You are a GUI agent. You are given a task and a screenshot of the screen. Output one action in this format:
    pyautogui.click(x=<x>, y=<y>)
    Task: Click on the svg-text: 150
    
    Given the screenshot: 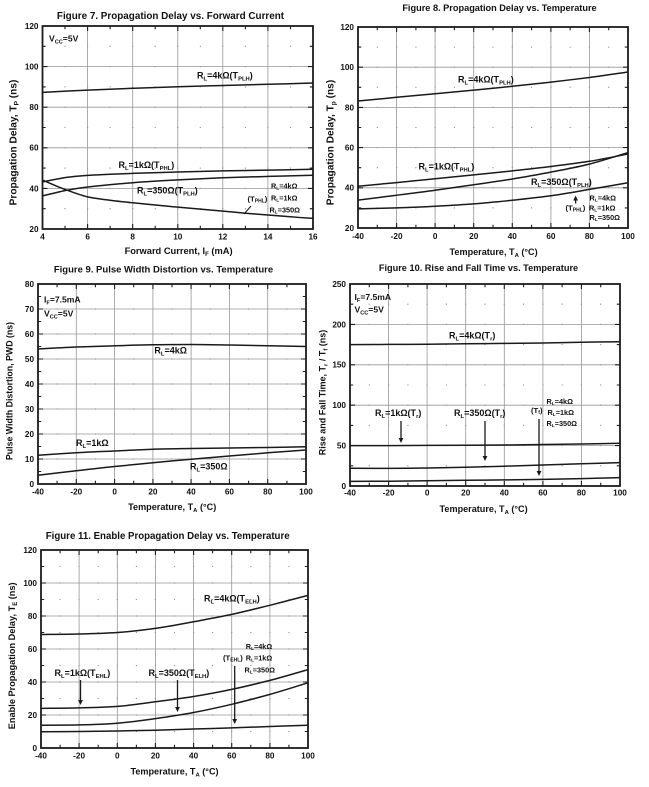 What is the action you would take?
    pyautogui.click(x=339, y=365)
    